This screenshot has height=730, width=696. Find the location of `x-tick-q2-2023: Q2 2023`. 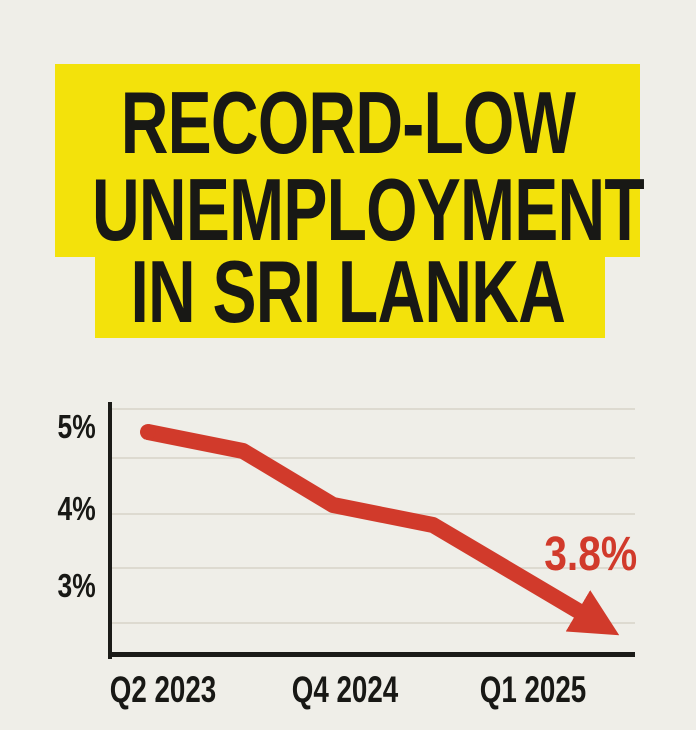

x-tick-q2-2023: Q2 2023 is located at coordinates (163, 689).